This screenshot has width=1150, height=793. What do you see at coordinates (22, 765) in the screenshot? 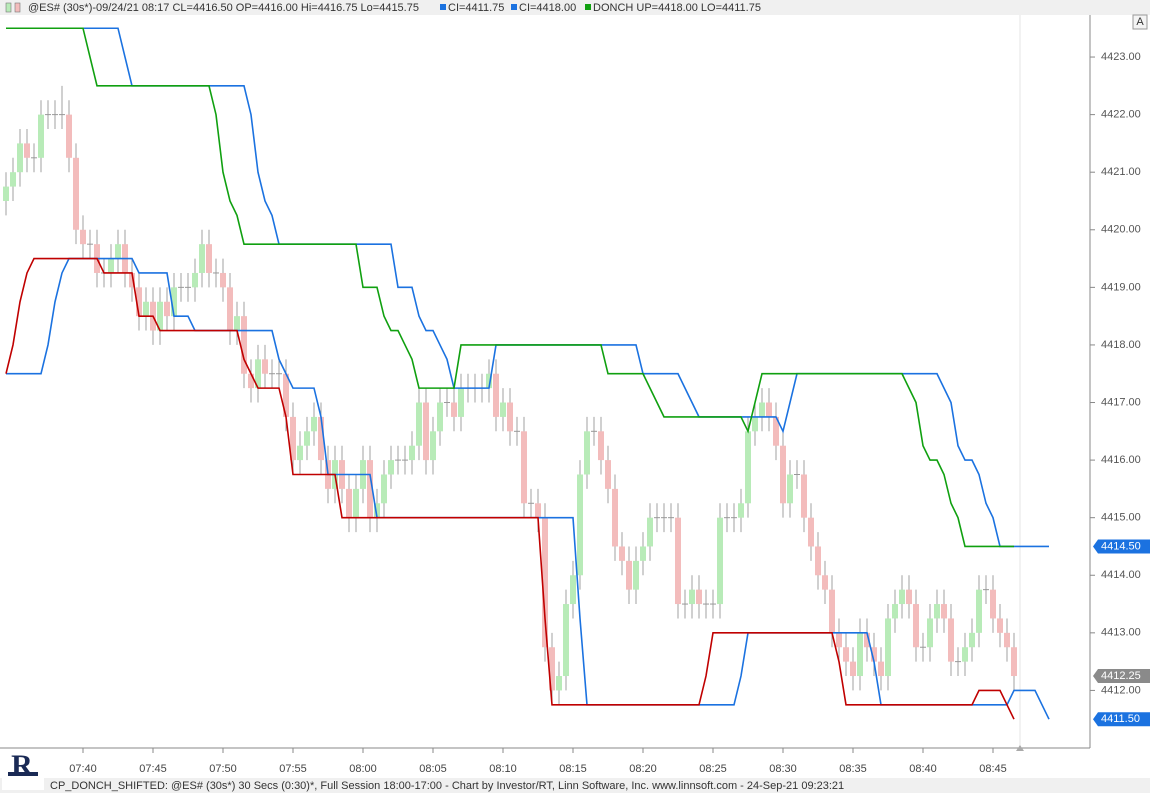
I see `logo-letter: R` at bounding box center [22, 765].